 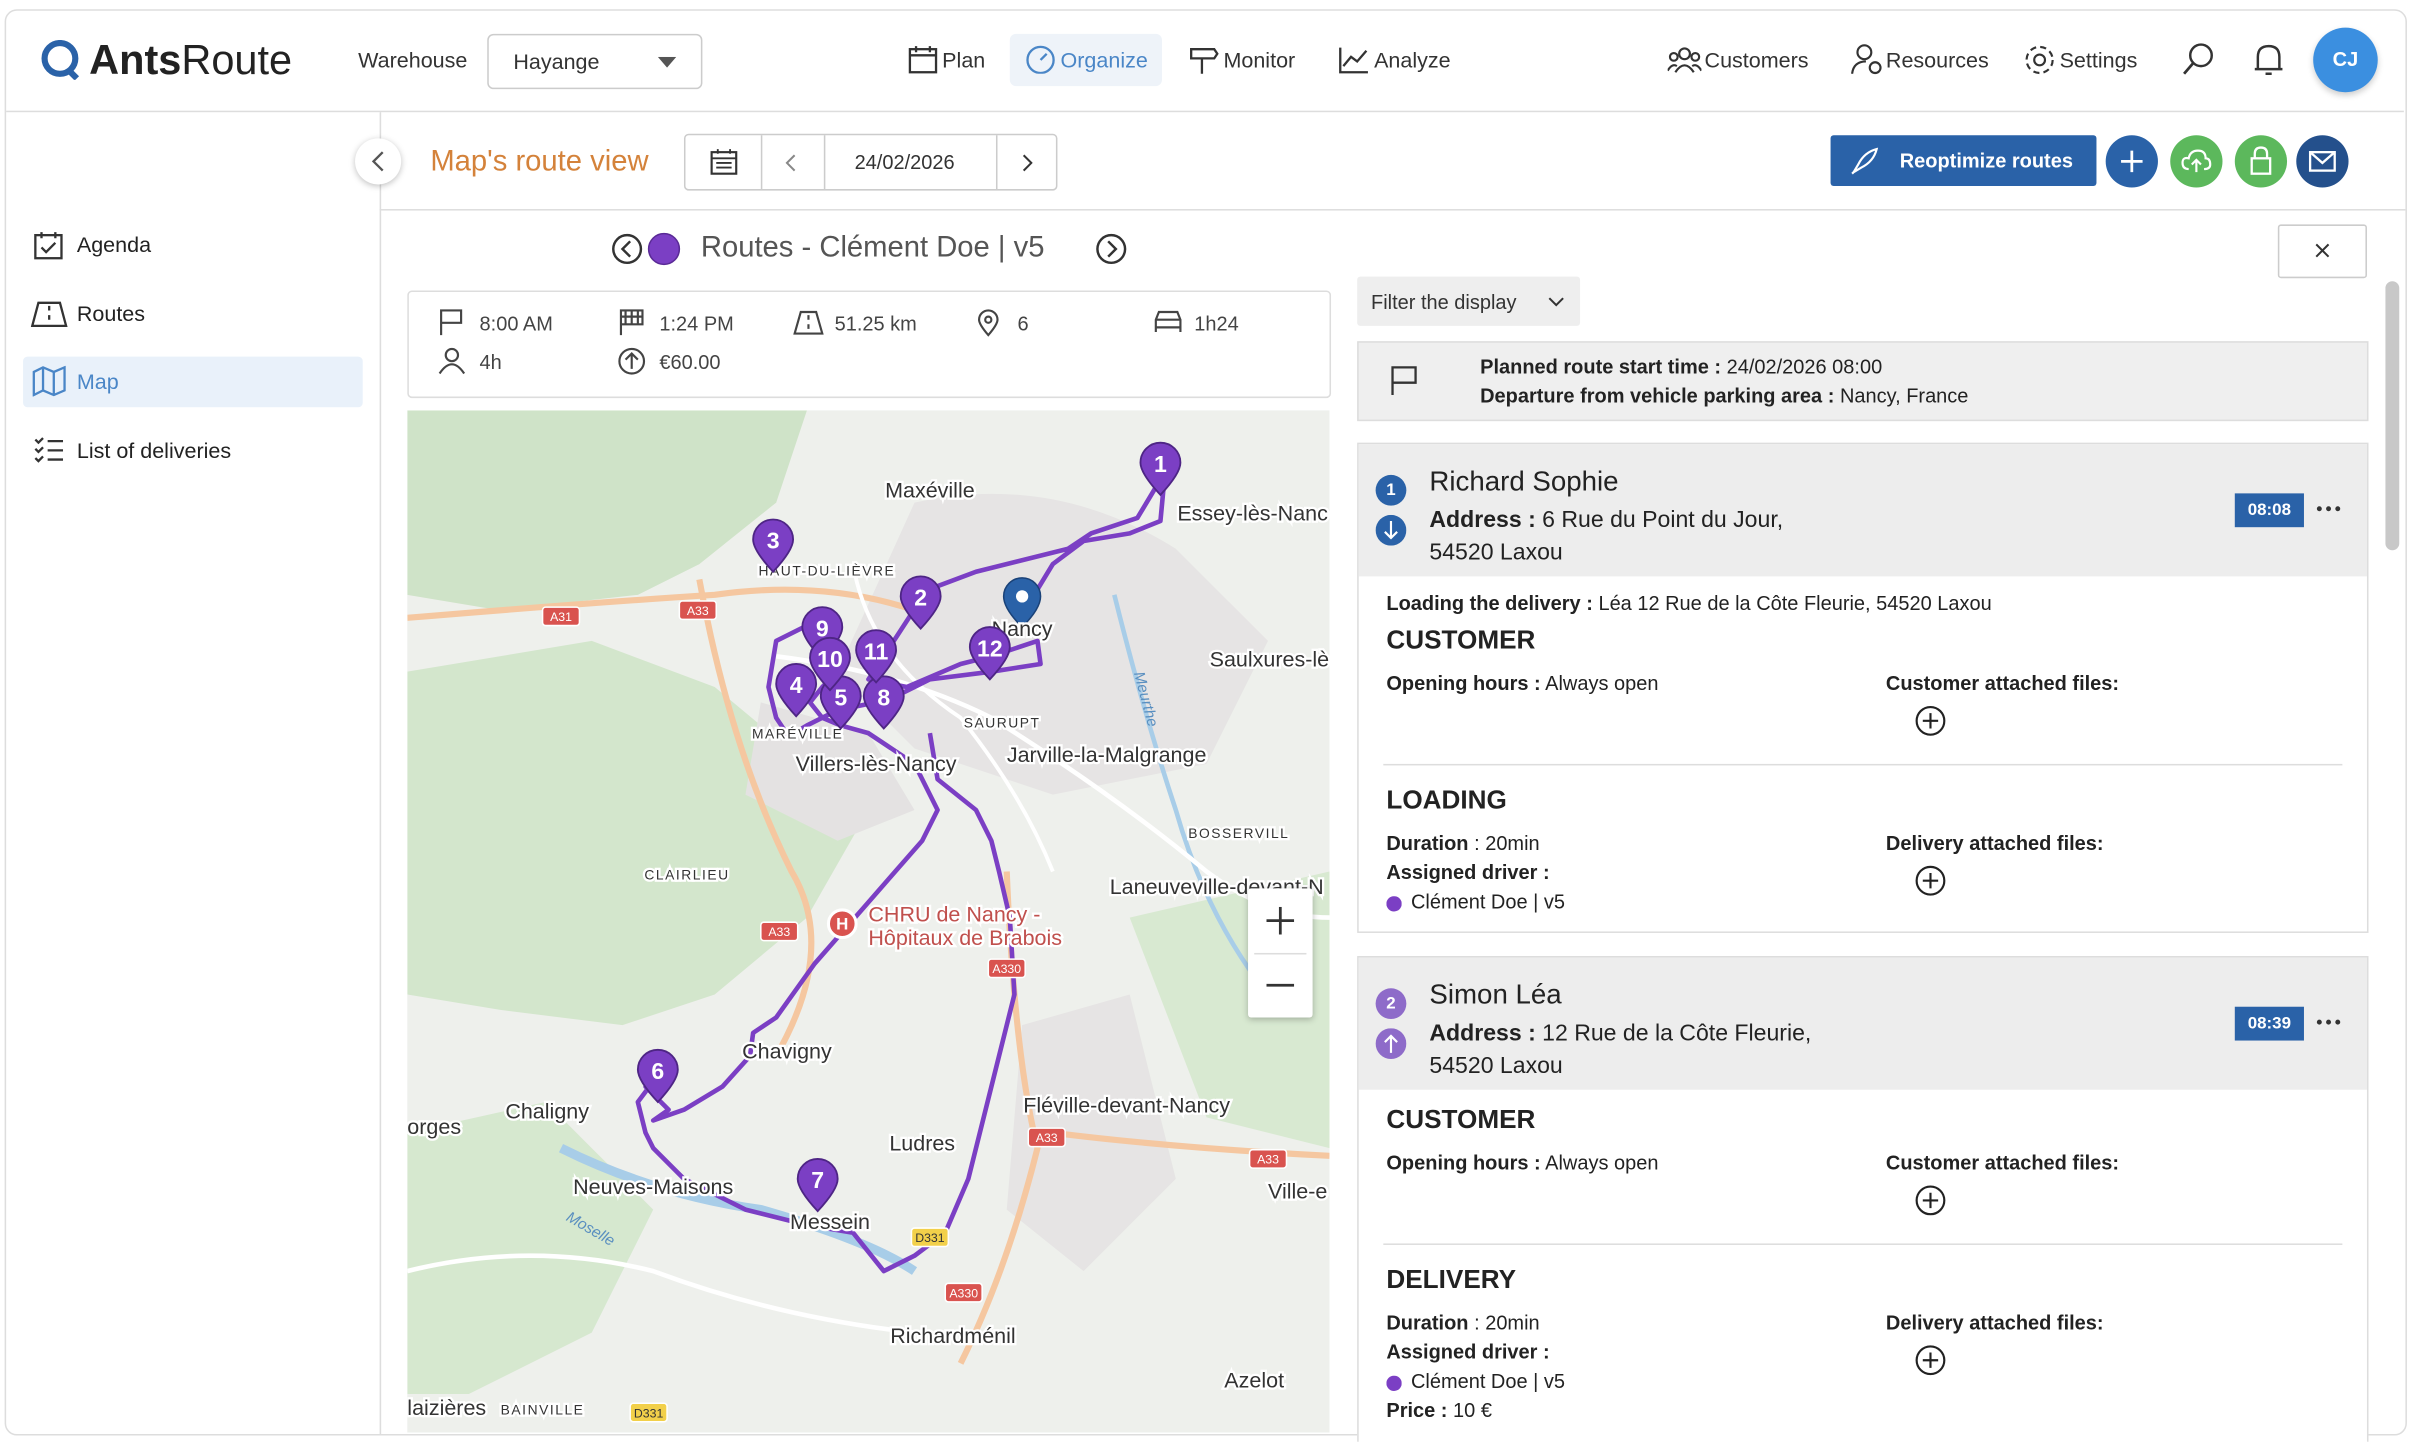 I want to click on stat-value: 6, so click(x=1023, y=324).